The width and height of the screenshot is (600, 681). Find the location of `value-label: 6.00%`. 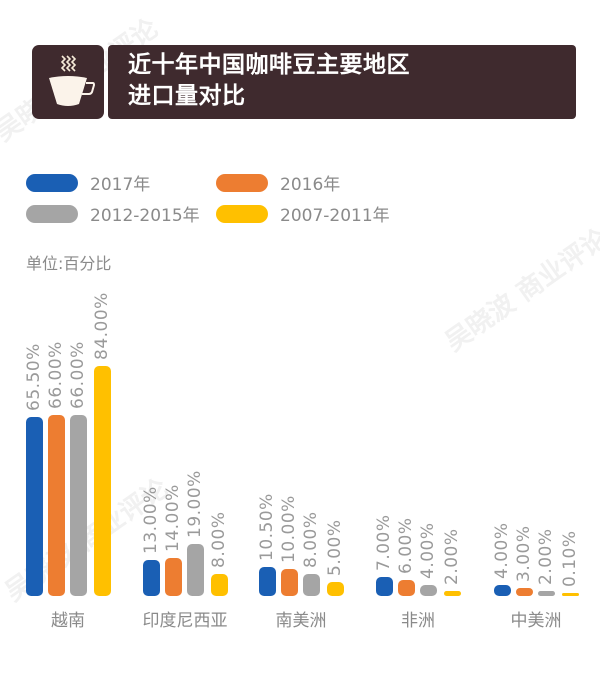

value-label: 6.00% is located at coordinates (406, 545).